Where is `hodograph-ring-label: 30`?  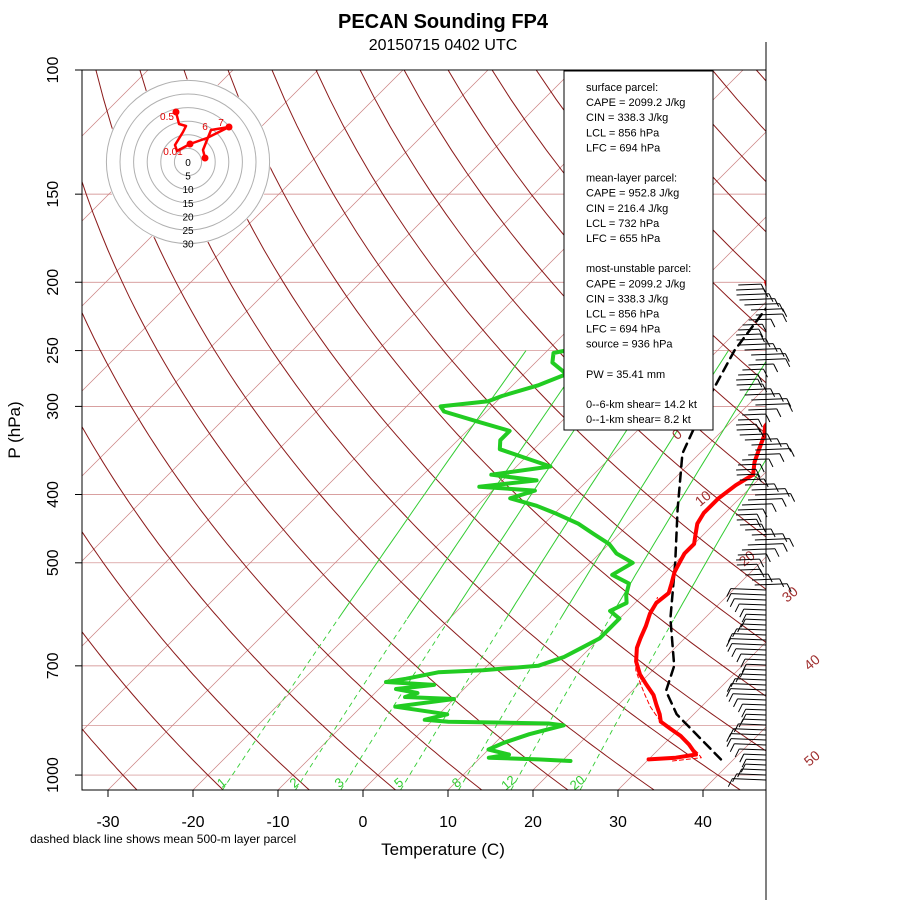
hodograph-ring-label: 30 is located at coordinates (188, 245).